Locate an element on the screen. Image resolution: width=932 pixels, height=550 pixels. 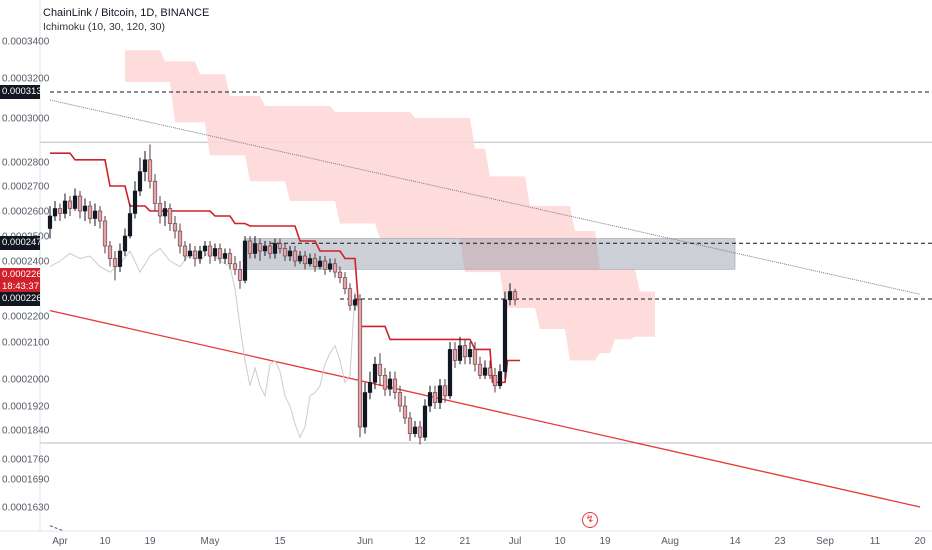
symbol-title: ChainLink / Bitcoin, 1D, BINANCE is located at coordinates (126, 13).